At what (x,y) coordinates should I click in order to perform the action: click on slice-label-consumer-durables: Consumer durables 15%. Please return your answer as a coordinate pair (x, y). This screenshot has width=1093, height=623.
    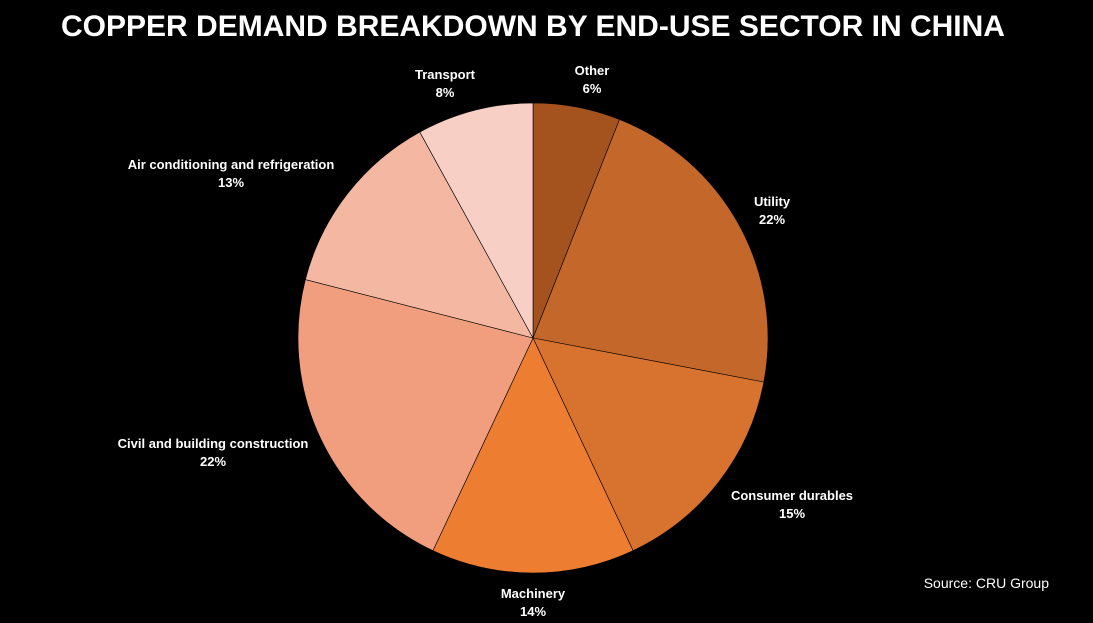
    Looking at the image, I should click on (792, 504).